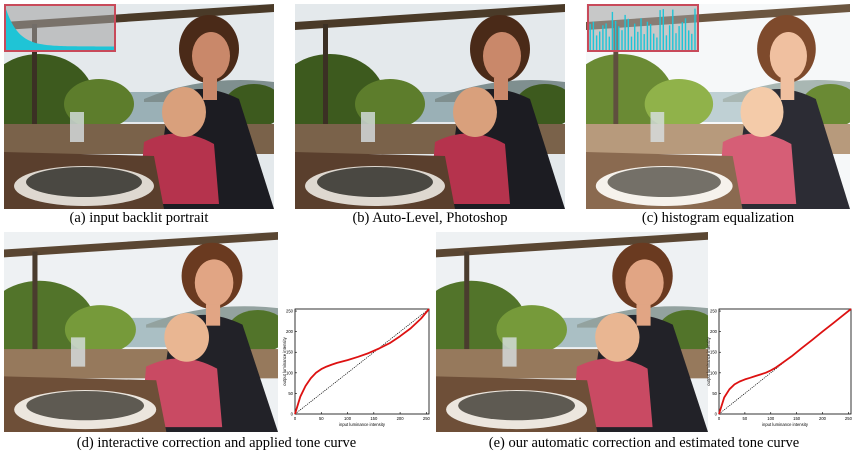 The height and width of the screenshot is (455, 854). I want to click on y-tick-label: 200, so click(290, 331).